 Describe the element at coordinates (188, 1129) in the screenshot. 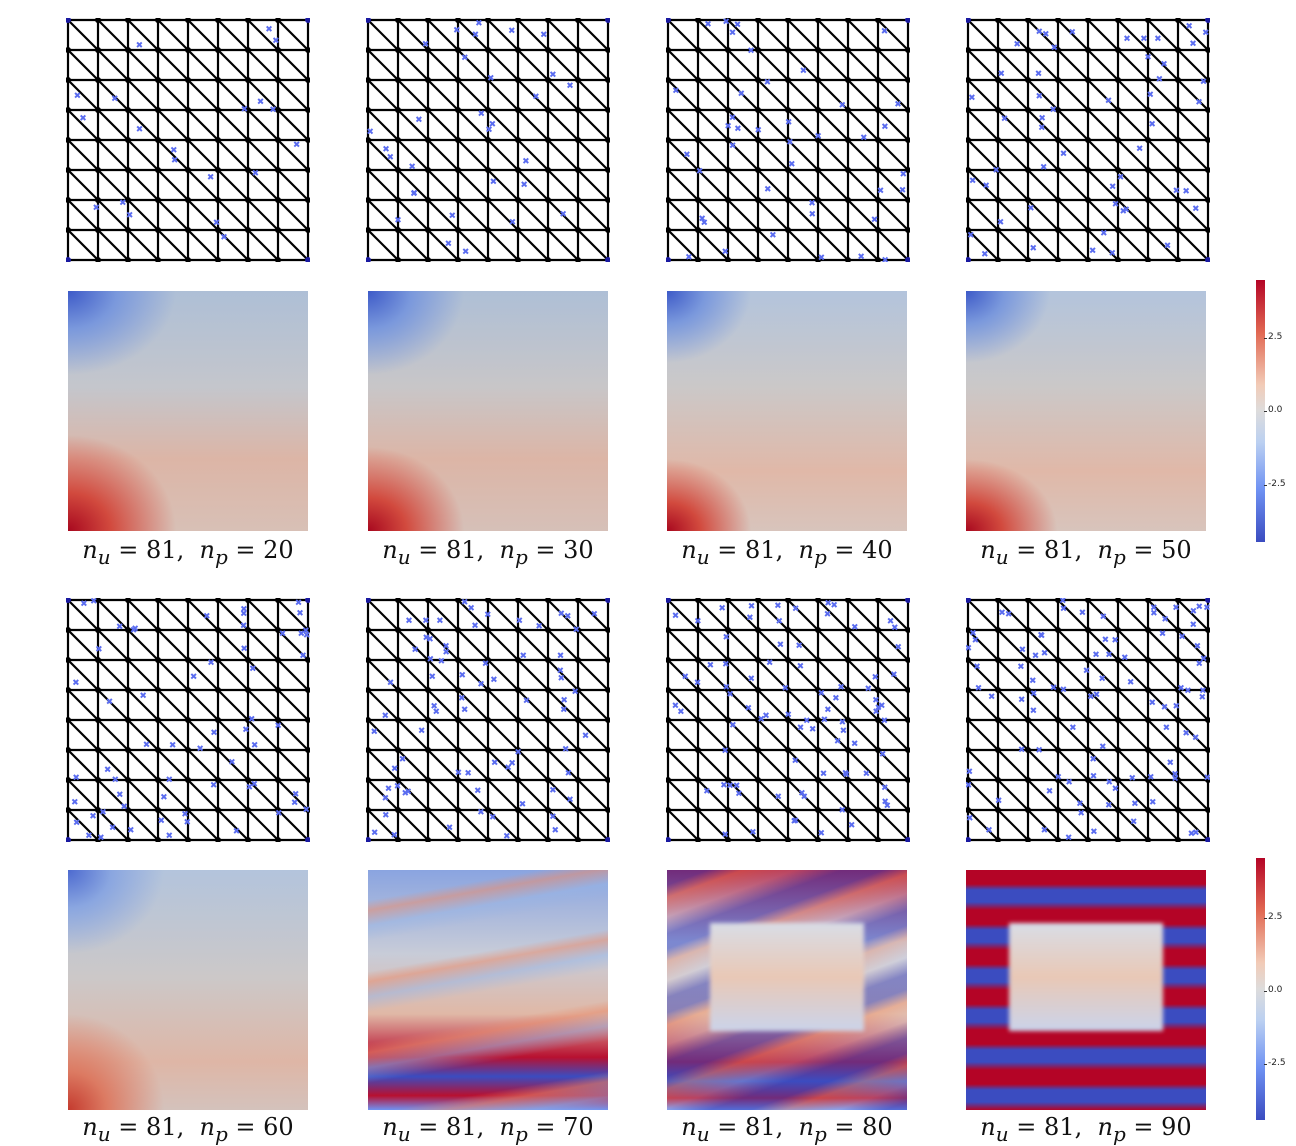

I see `caption-5: nu = 81, np = 60` at that location.